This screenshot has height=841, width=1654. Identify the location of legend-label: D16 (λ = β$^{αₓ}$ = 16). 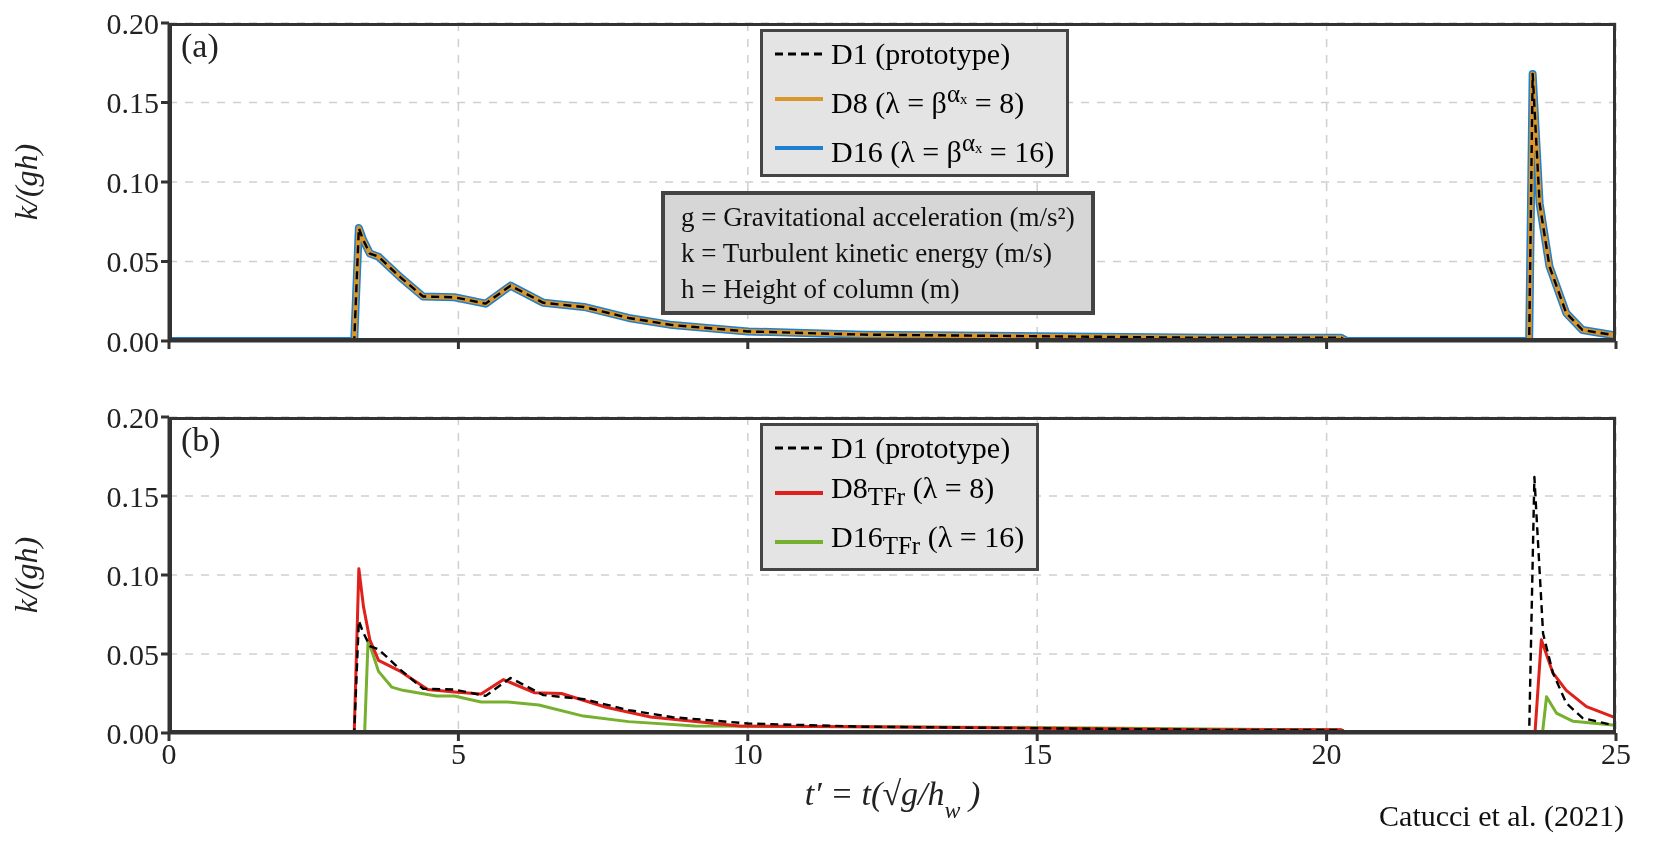
(943, 149).